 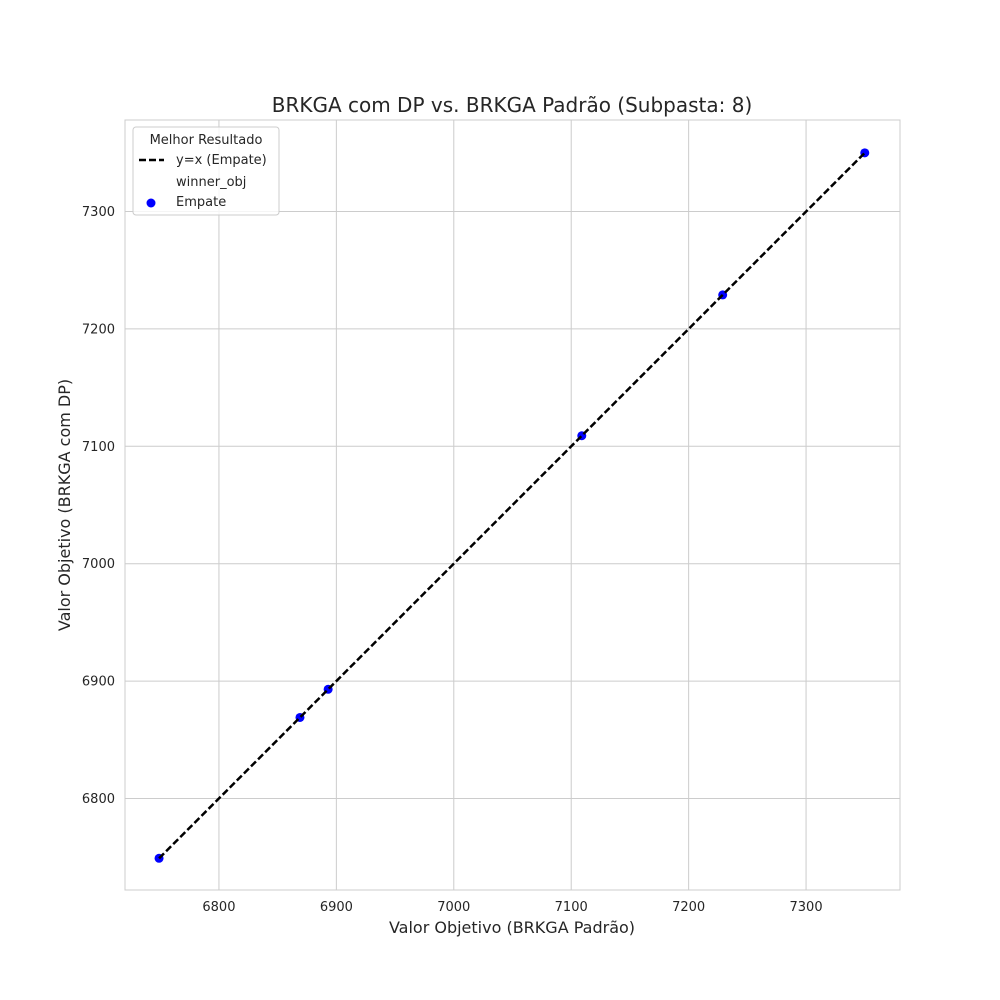 I want to click on legend-label-marker: Empate, so click(x=201, y=202).